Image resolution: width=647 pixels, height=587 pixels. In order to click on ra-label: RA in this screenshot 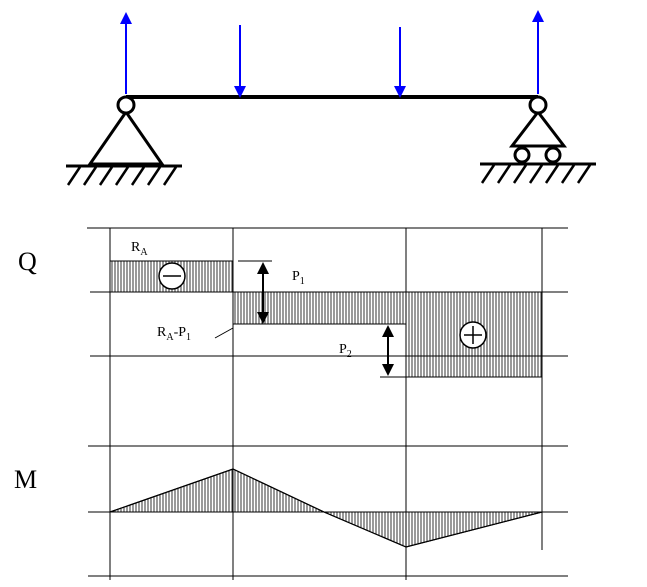, I will do `click(139, 249)`.